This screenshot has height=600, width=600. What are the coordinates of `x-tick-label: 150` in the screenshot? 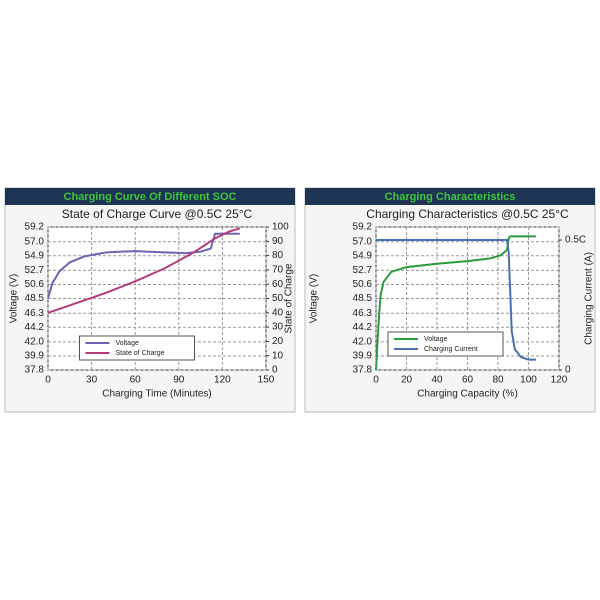 It's located at (266, 380).